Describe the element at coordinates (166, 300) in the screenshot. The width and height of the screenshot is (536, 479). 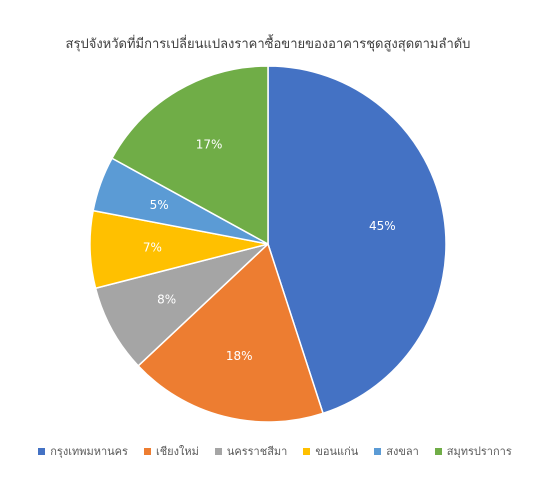
I see `data-label-2: 8%` at that location.